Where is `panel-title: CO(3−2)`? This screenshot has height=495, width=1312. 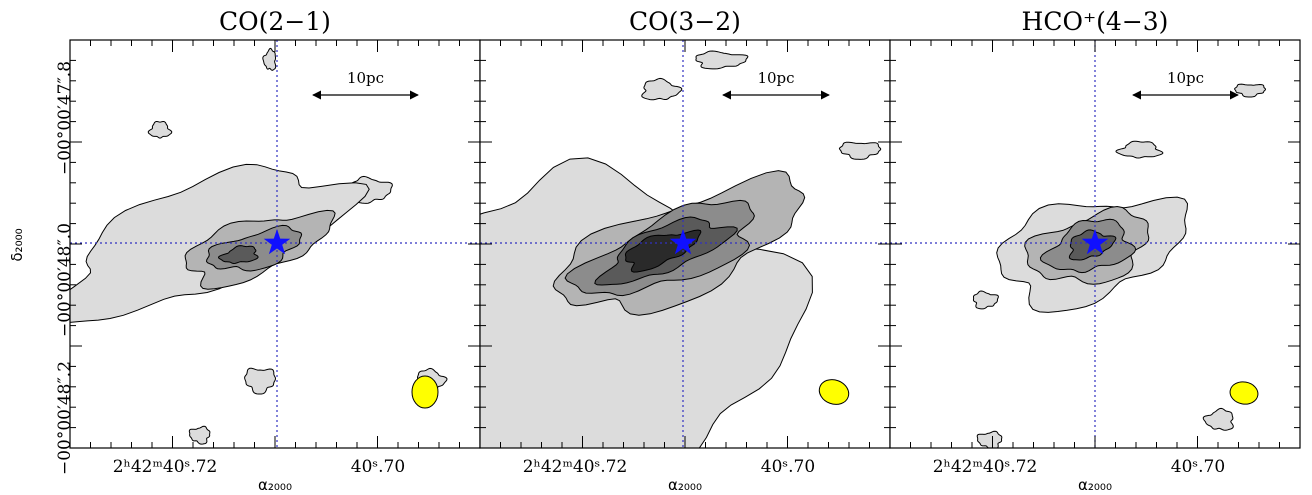
panel-title: CO(3−2) is located at coordinates (685, 21).